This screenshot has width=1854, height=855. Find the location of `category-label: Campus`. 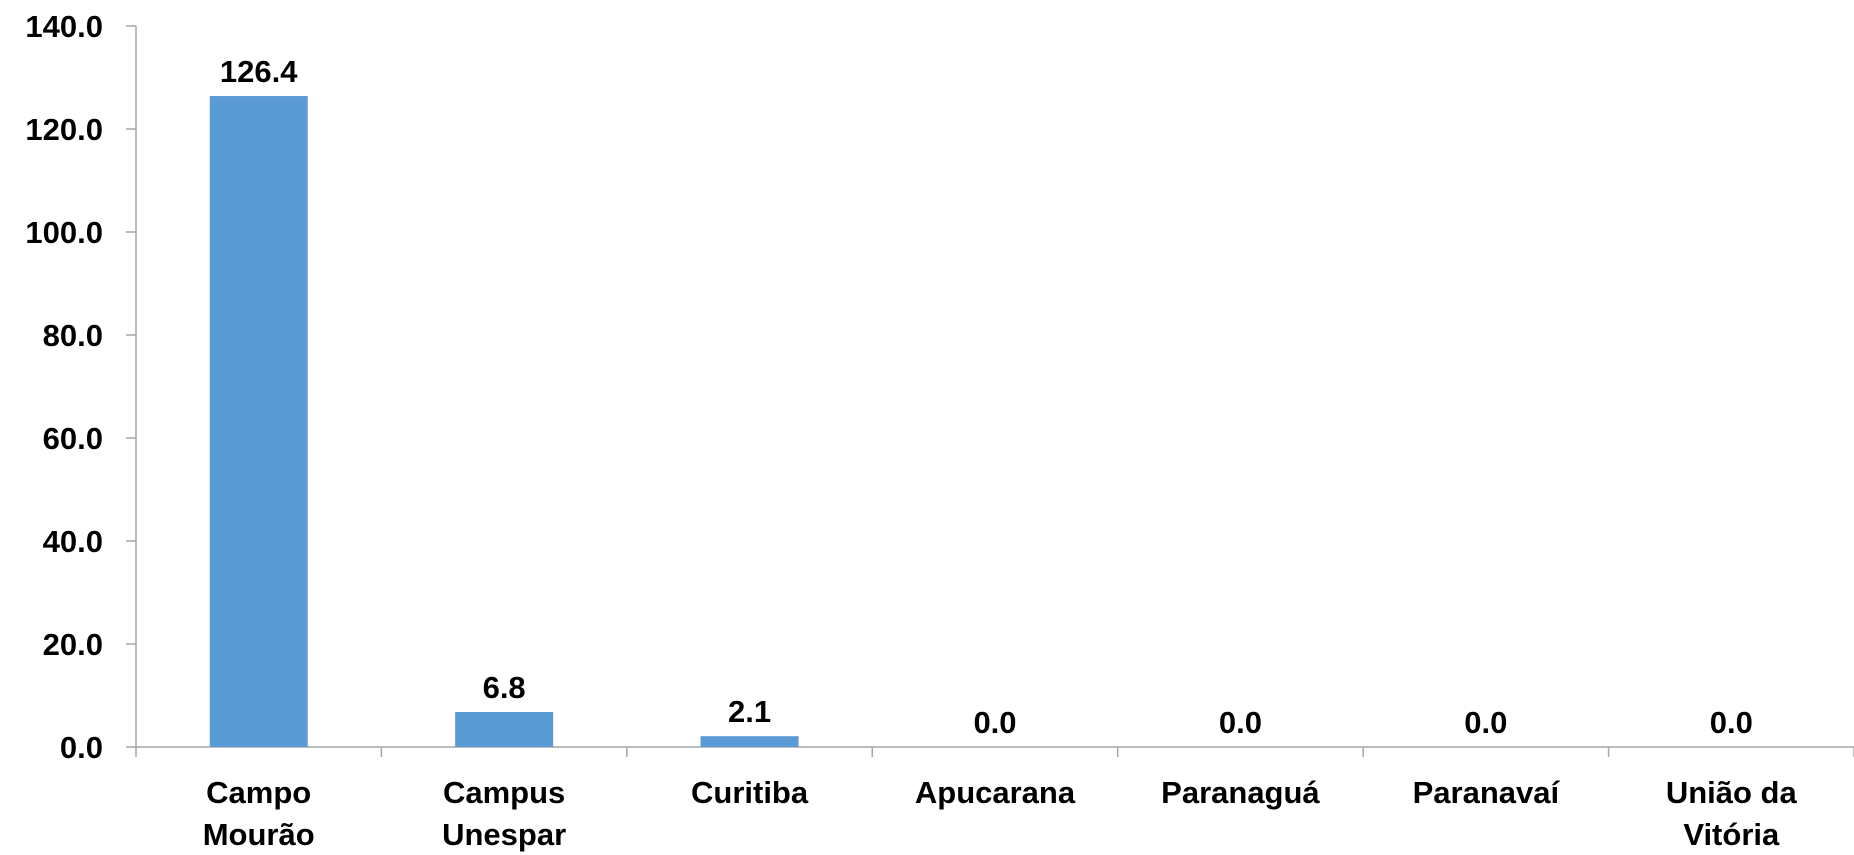

category-label: Campus is located at coordinates (504, 792).